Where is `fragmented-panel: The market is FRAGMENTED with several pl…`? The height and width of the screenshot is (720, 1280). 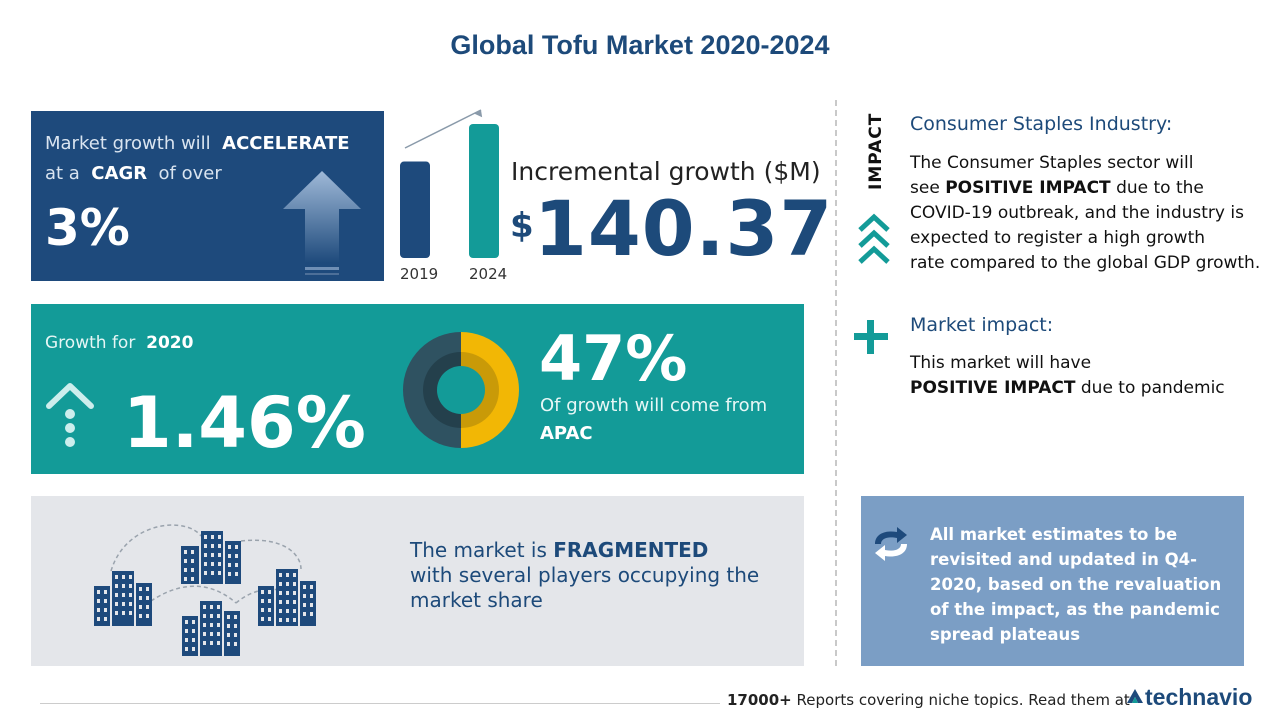
fragmented-panel: The market is FRAGMENTED with several pl… is located at coordinates (417, 581).